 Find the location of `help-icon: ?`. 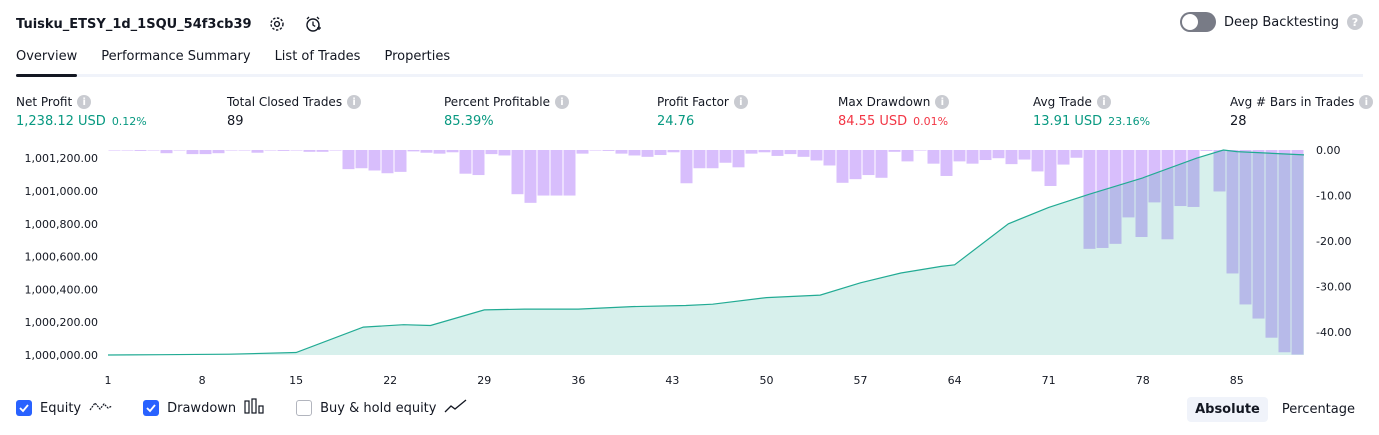

help-icon: ? is located at coordinates (1355, 22).